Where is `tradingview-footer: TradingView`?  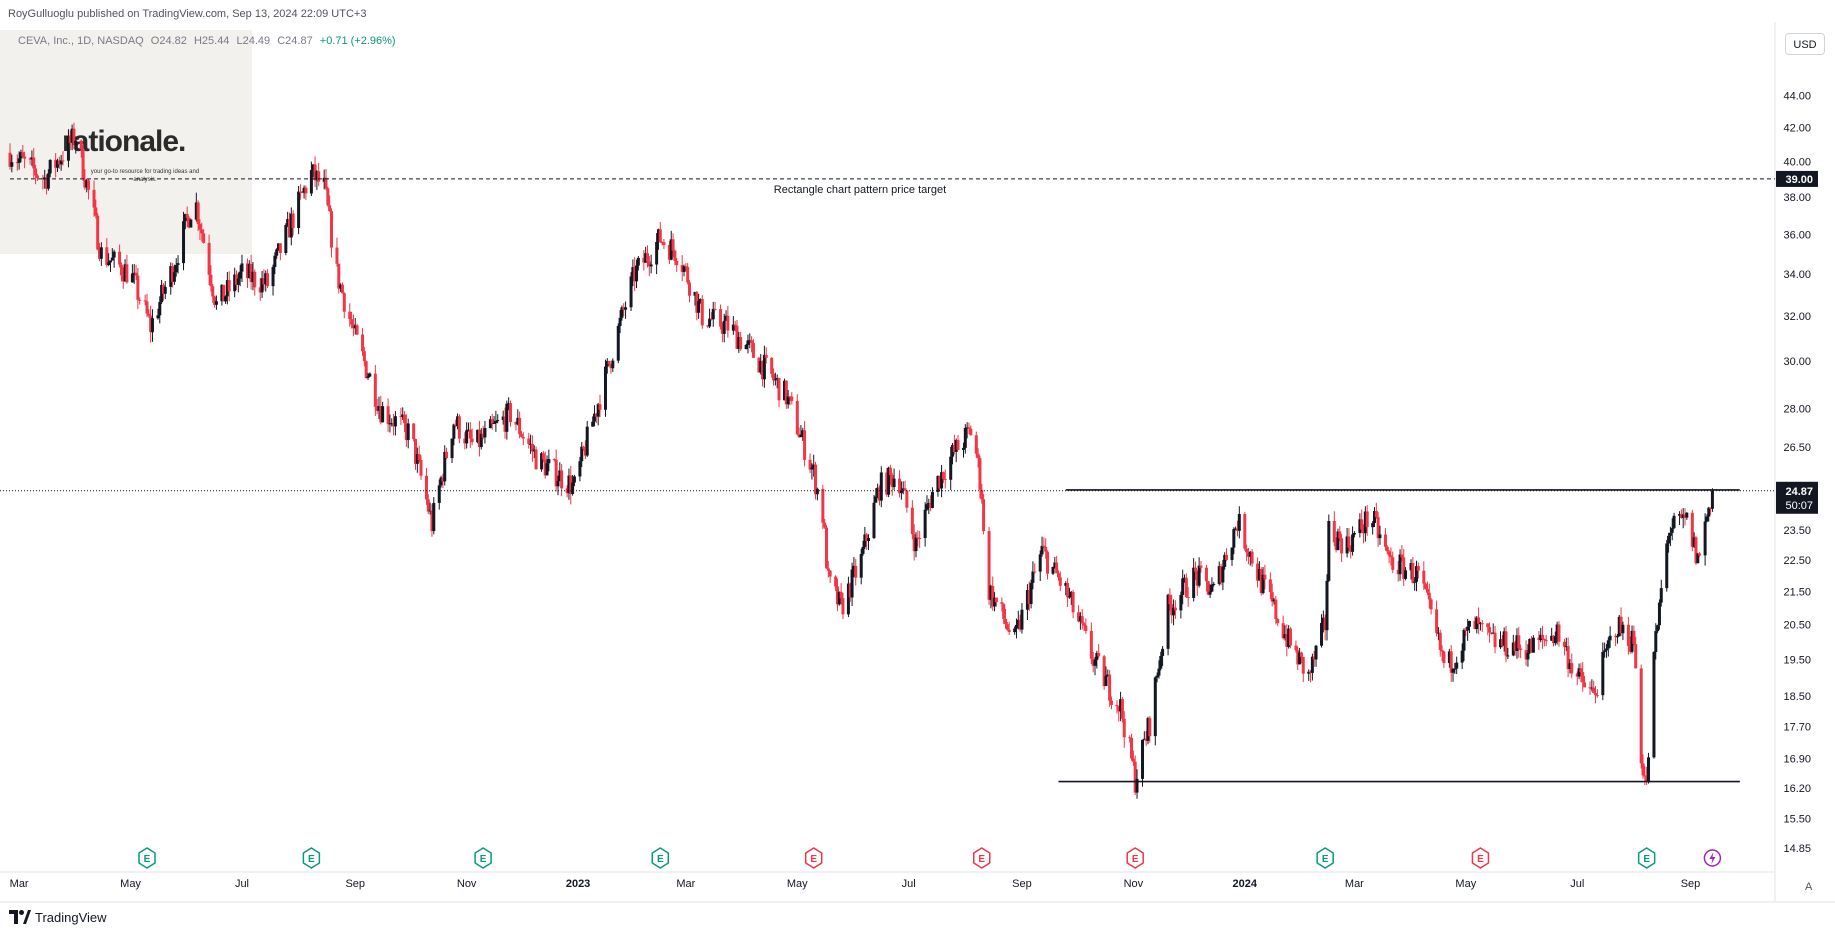
tradingview-footer: TradingView is located at coordinates (58, 917).